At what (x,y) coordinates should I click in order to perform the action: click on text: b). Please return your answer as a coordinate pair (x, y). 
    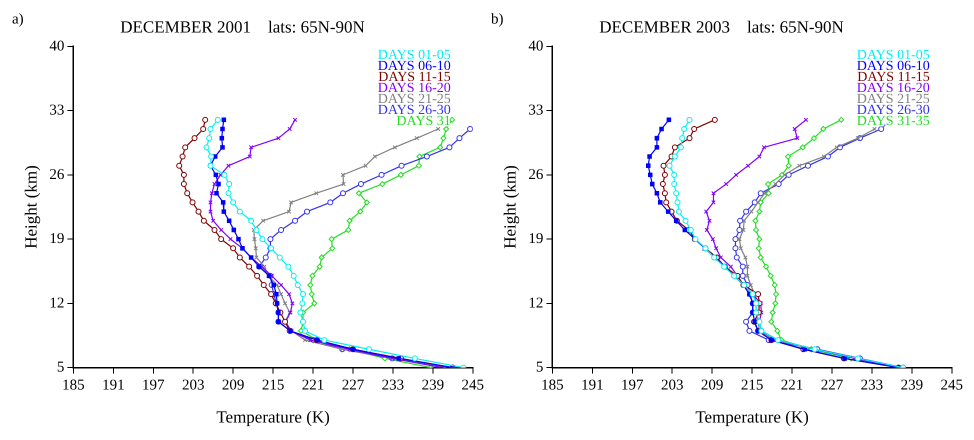
    Looking at the image, I should click on (497, 19).